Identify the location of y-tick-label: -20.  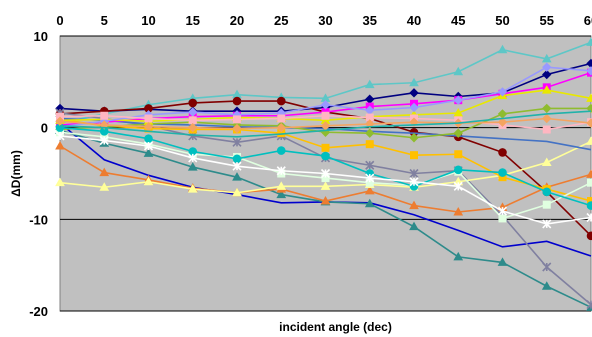
(38, 311).